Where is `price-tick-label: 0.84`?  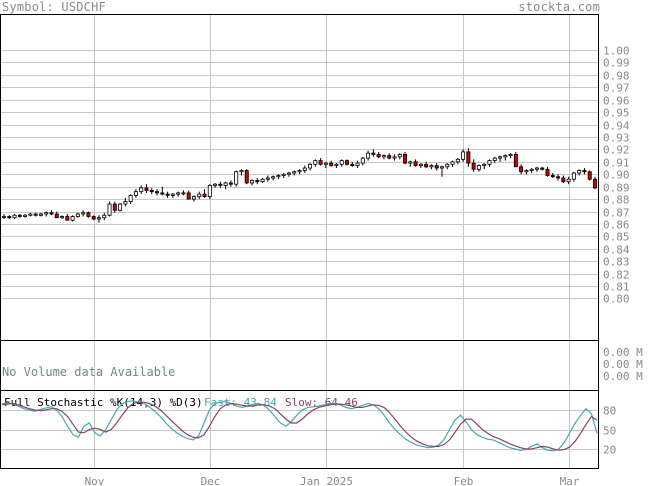
price-tick-label: 0.84 is located at coordinates (616, 250).